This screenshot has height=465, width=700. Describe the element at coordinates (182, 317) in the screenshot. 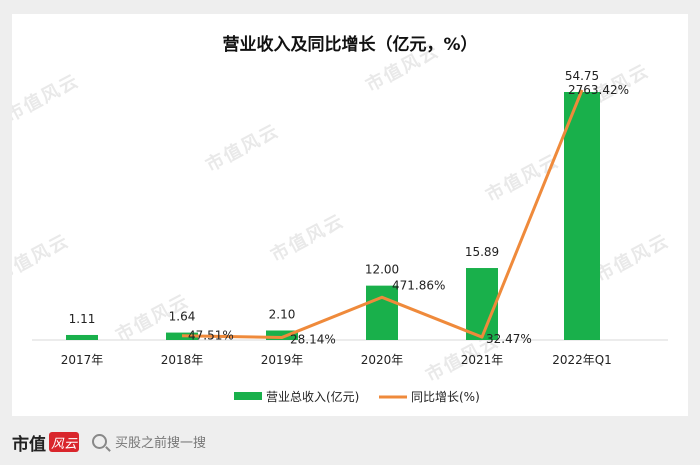

I see `bar-data-label: 1.64` at that location.